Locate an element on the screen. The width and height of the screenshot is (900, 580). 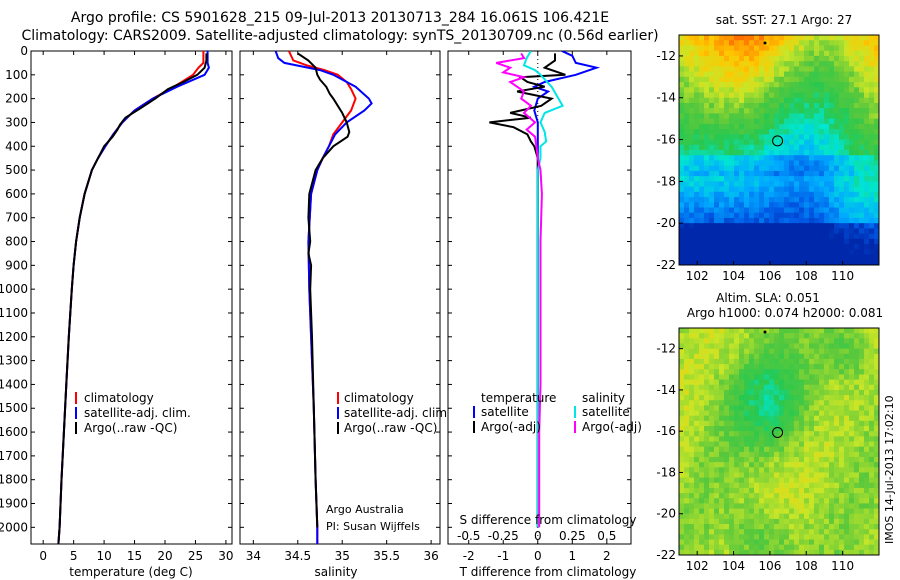
x-tick-label: 20 is located at coordinates (164, 556).